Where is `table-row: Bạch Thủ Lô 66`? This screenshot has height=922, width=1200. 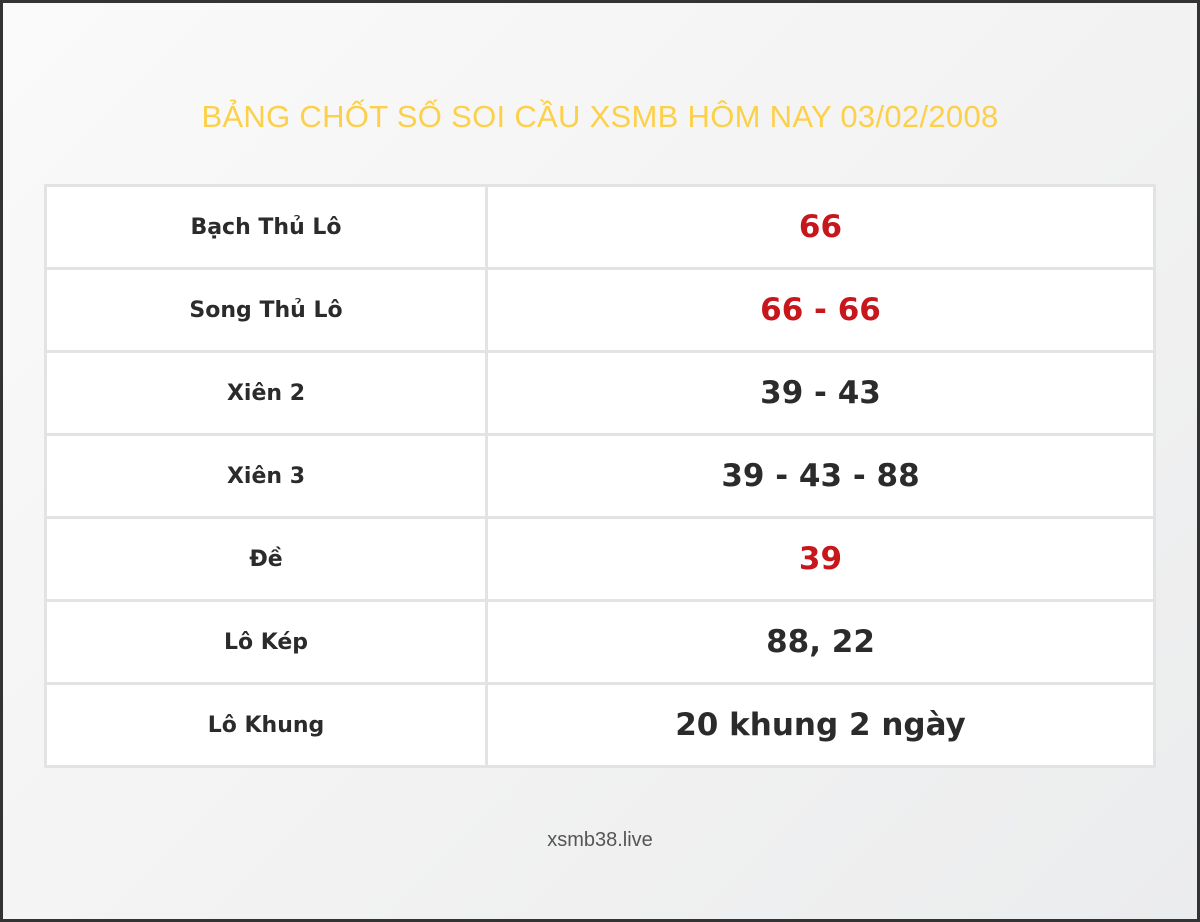
table-row: Bạch Thủ Lô 66 is located at coordinates (600, 227).